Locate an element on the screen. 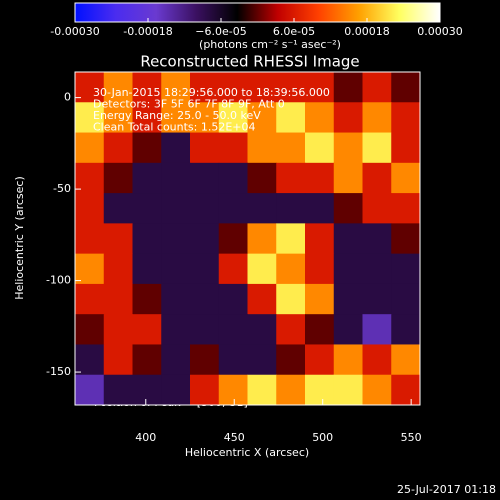 Image resolution: width=500 pixels, height=500 pixels. y-tick-label: 0 is located at coordinates (67, 97).